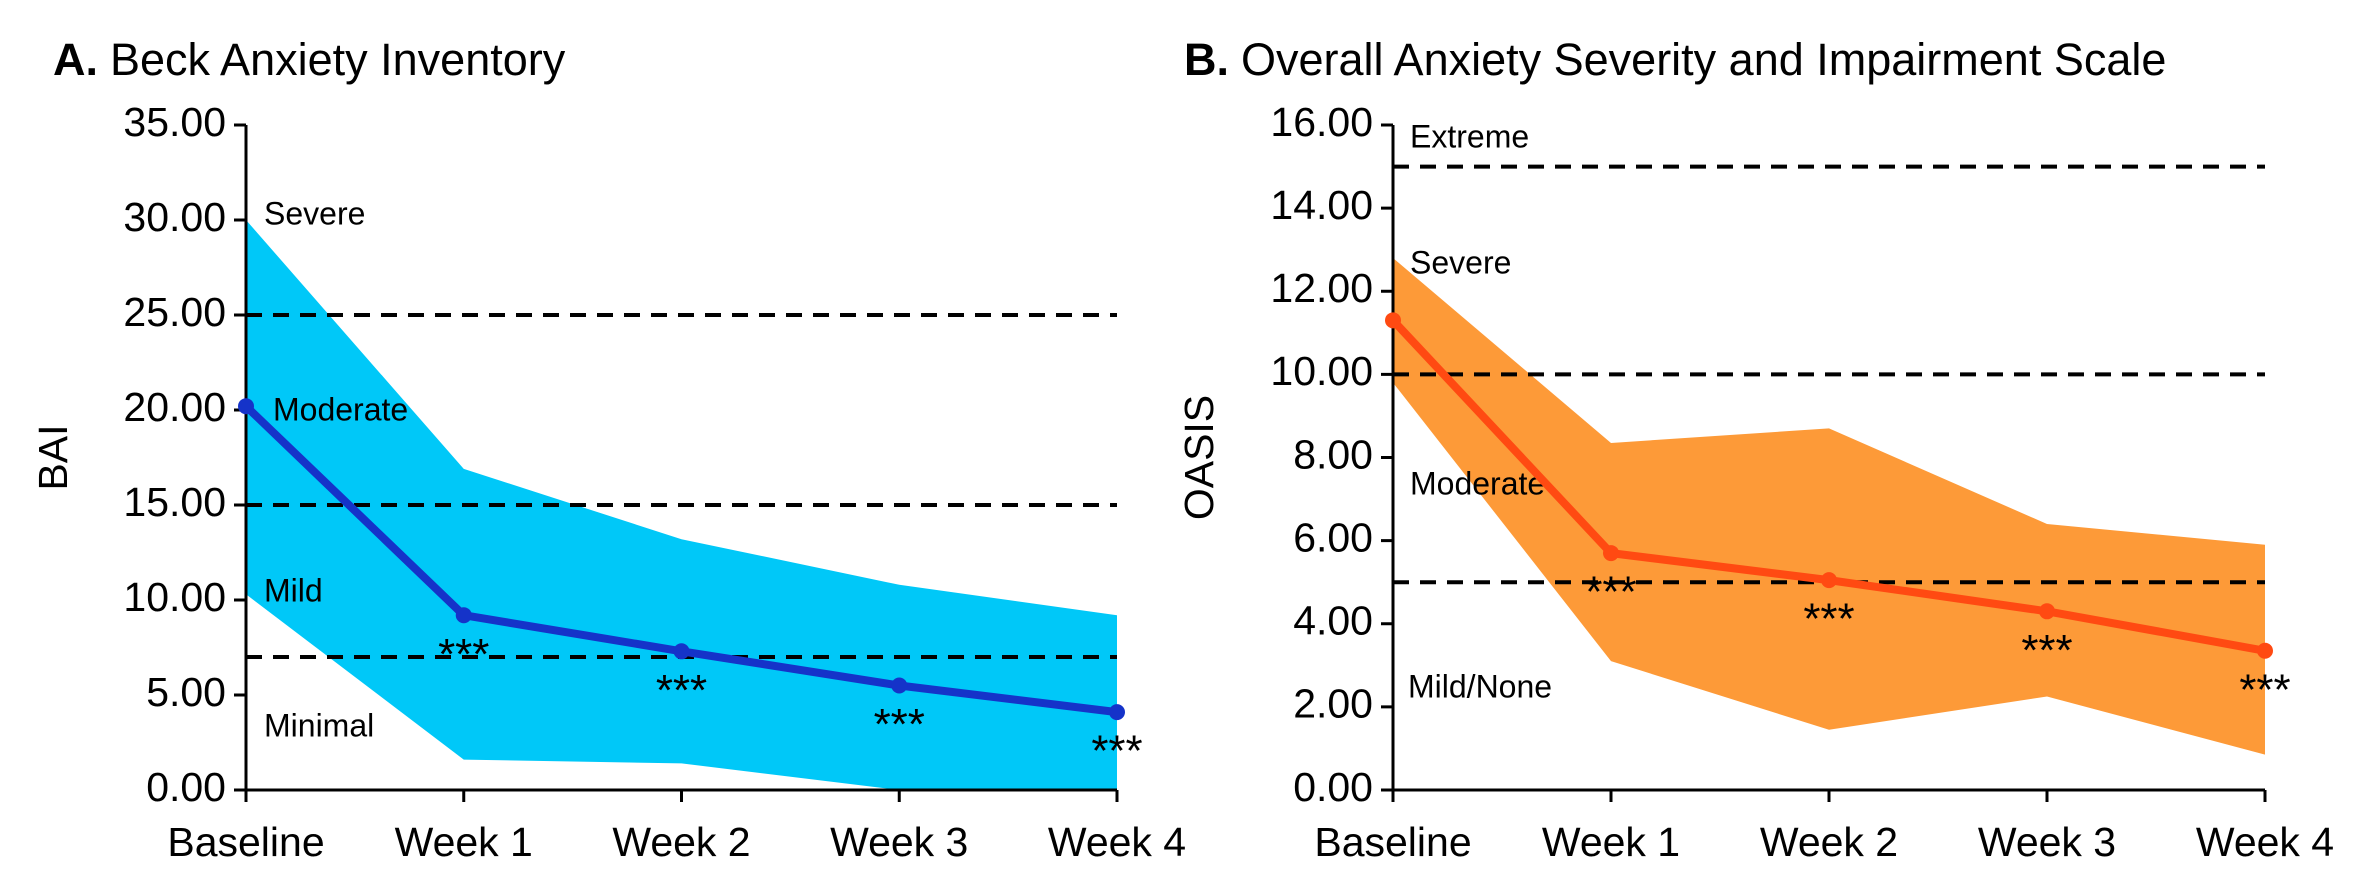 This screenshot has height=876, width=2365. Describe the element at coordinates (75, 59) in the screenshot. I see `panel-label: A.` at that location.